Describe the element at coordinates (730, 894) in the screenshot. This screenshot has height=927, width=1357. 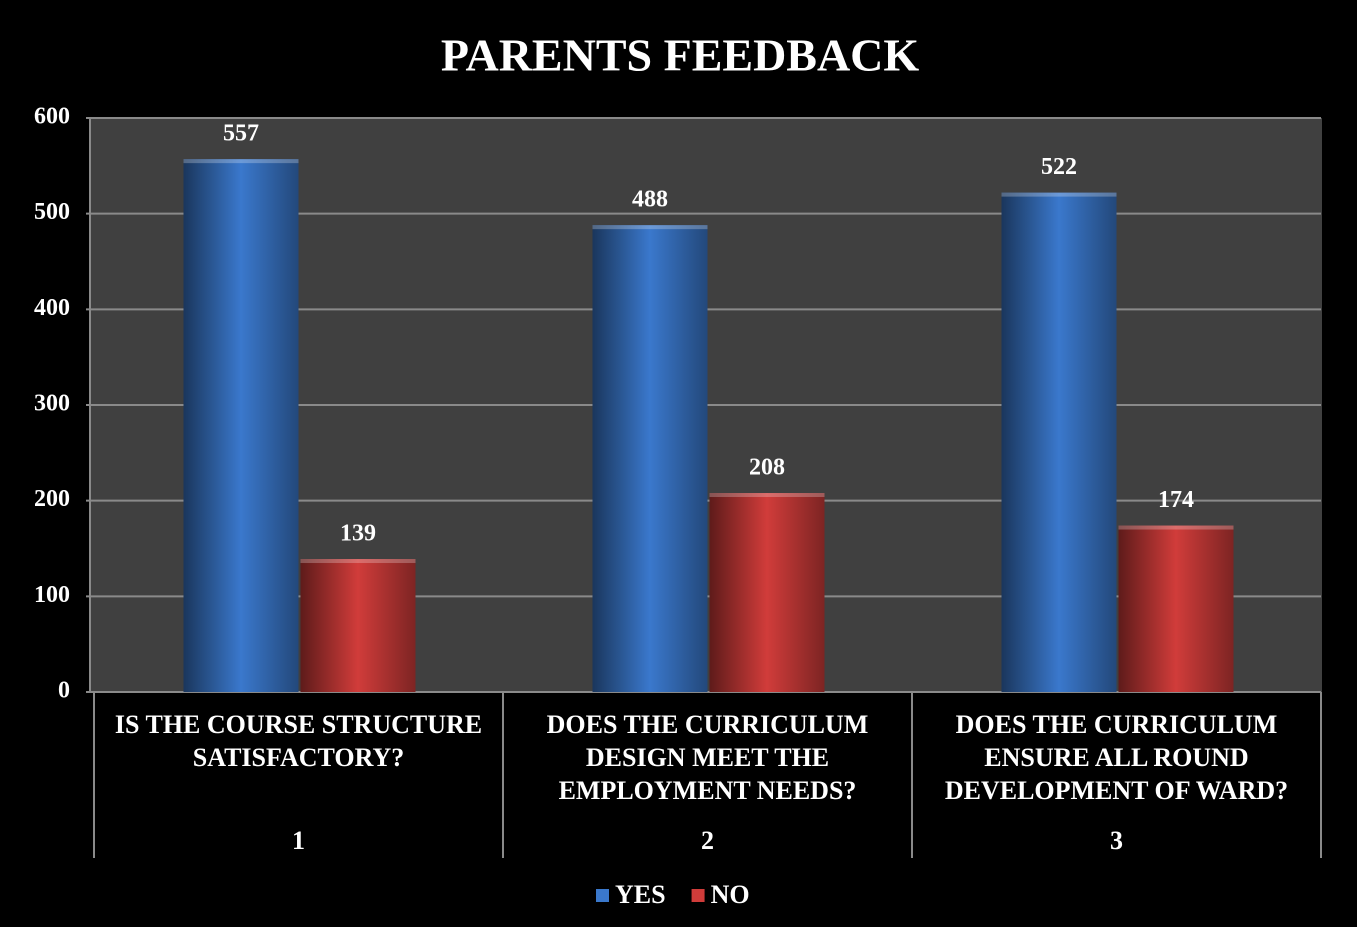
I see `legend-label: NO` at that location.